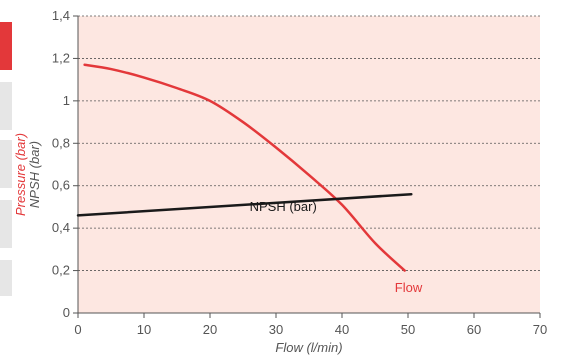 The width and height of the screenshot is (561, 356). What do you see at coordinates (61, 270) in the screenshot?
I see `y-tick-label: 0,2` at bounding box center [61, 270].